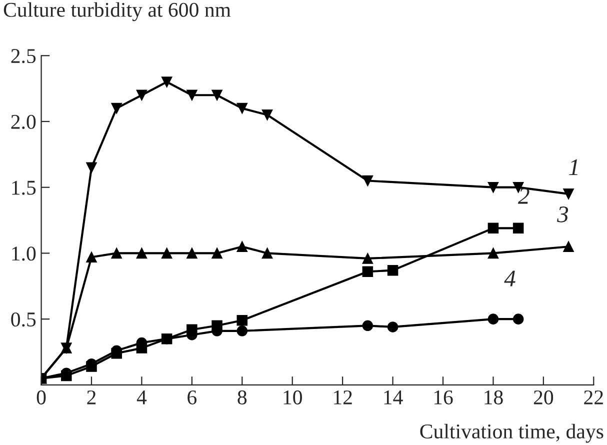 Image resolution: width=607 pixels, height=445 pixels. I want to click on x-tick-label: 4, so click(141, 397).